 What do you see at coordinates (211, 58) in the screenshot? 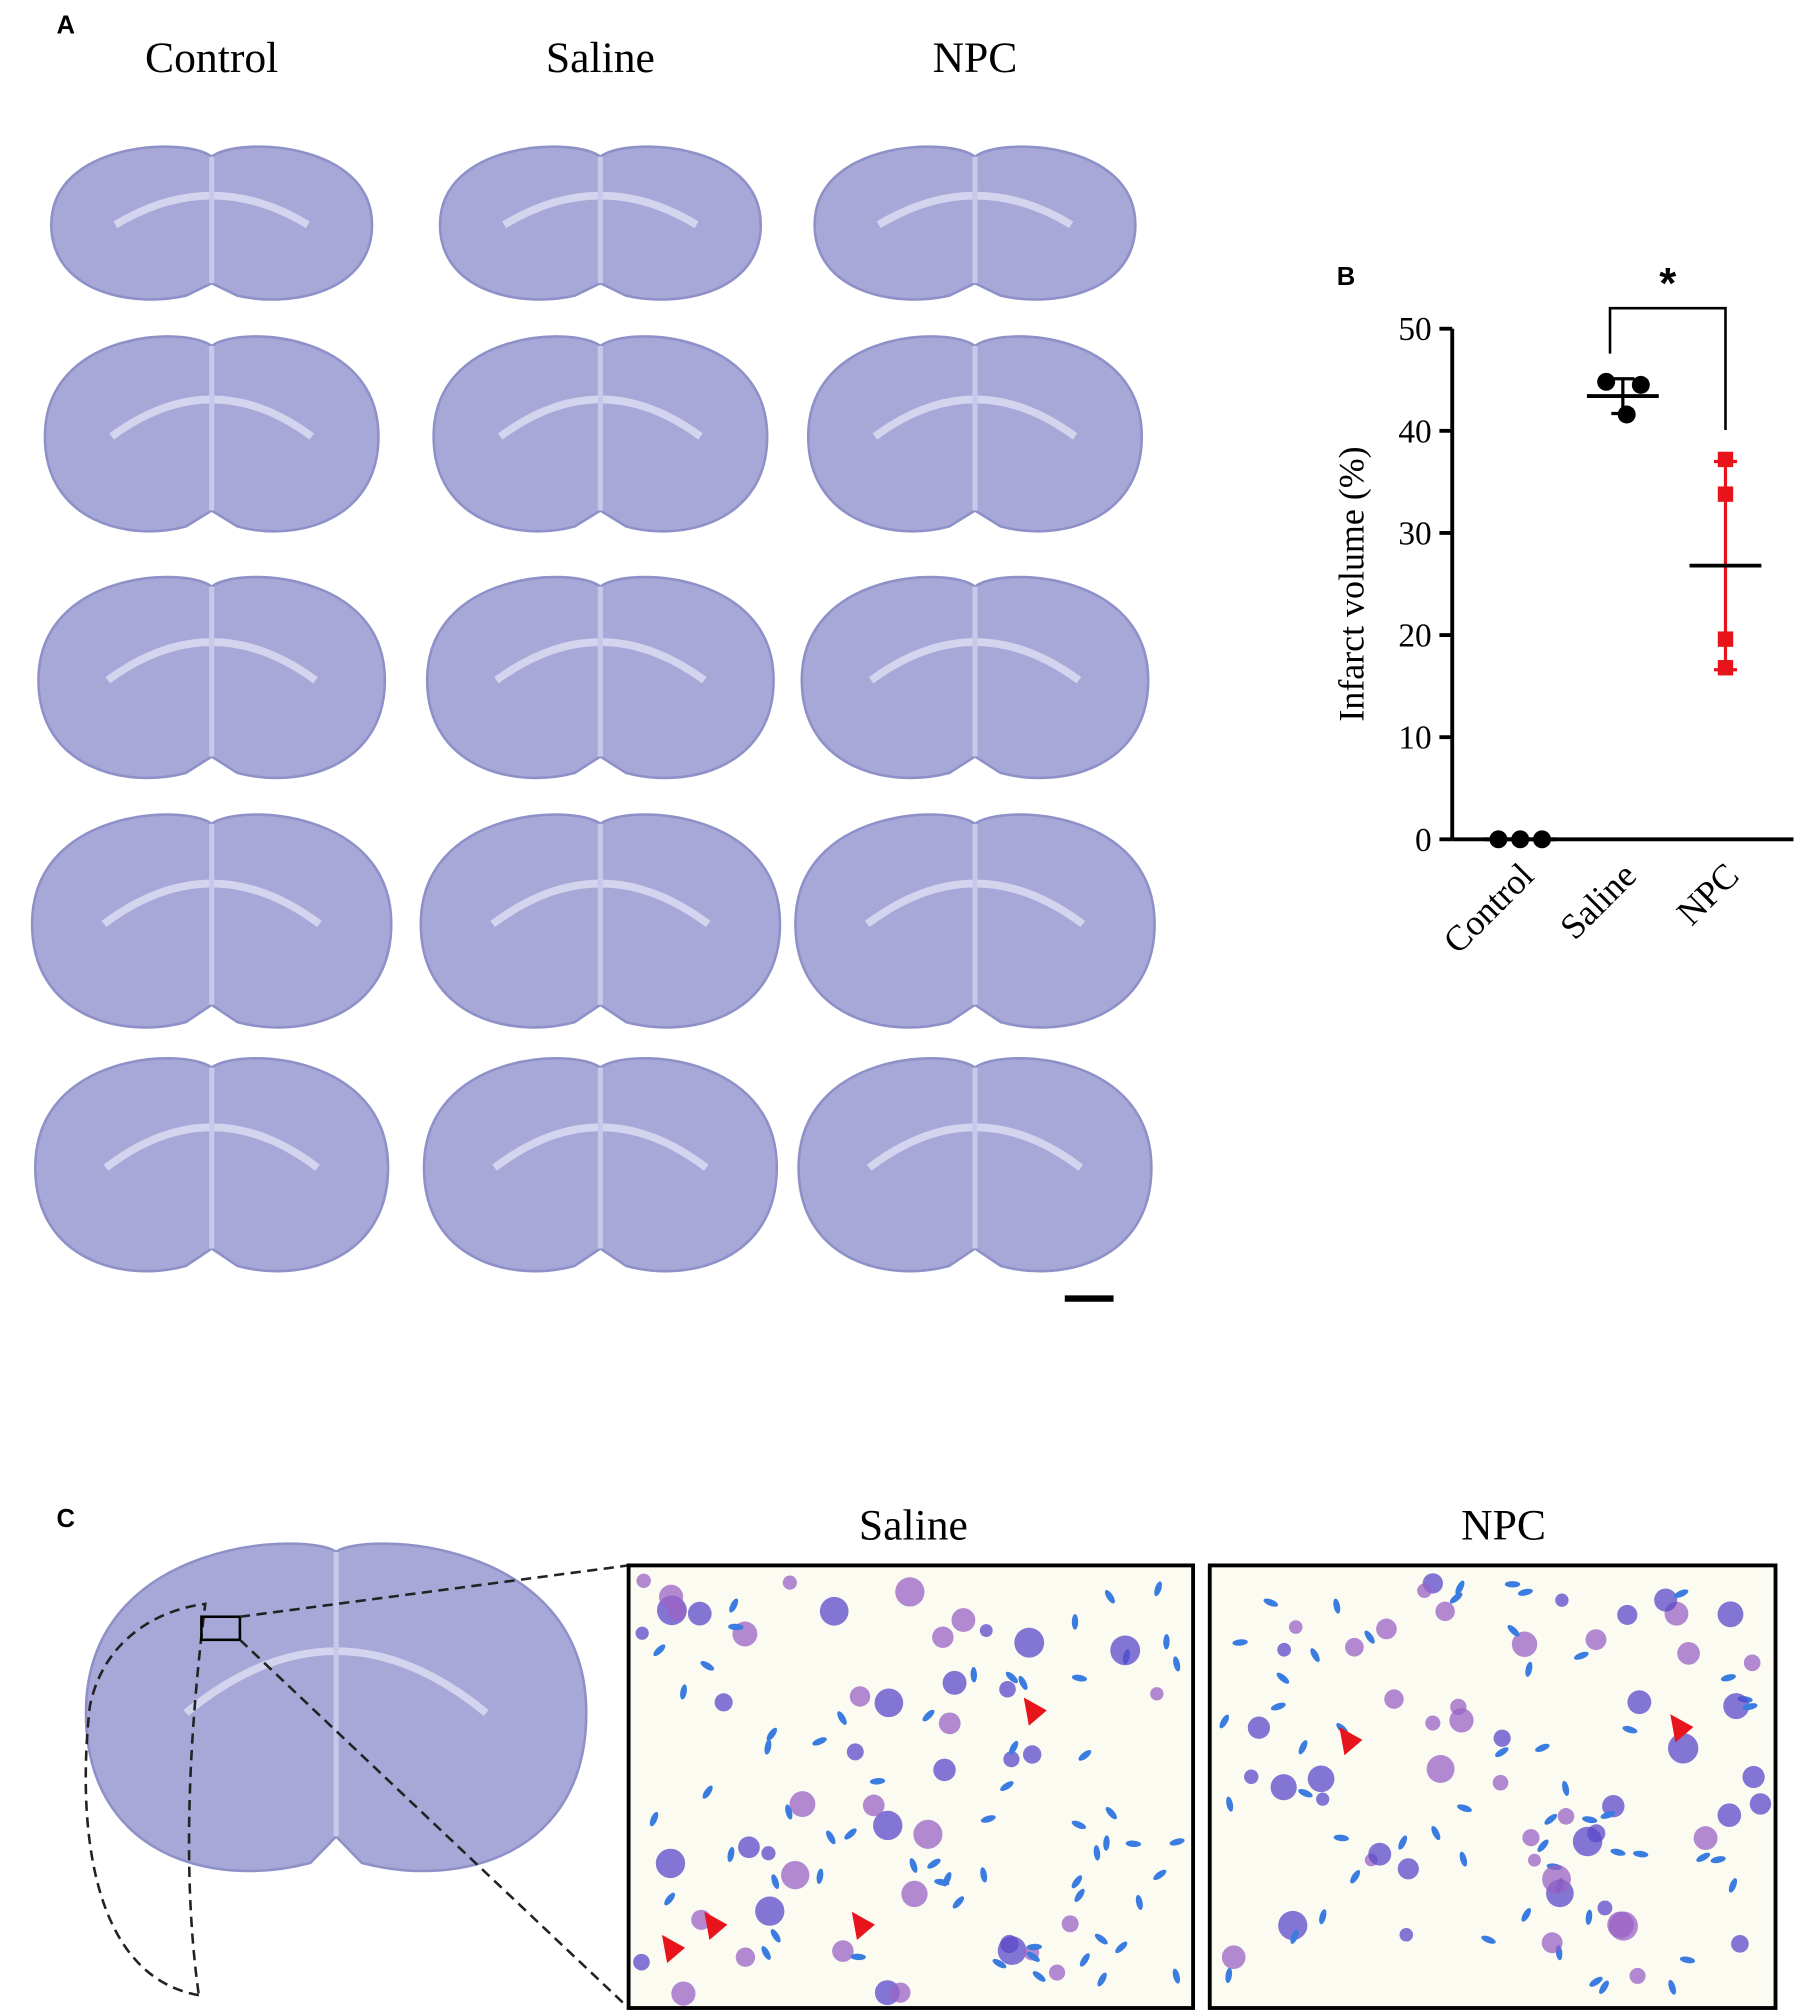
I see `column-title: Control` at bounding box center [211, 58].